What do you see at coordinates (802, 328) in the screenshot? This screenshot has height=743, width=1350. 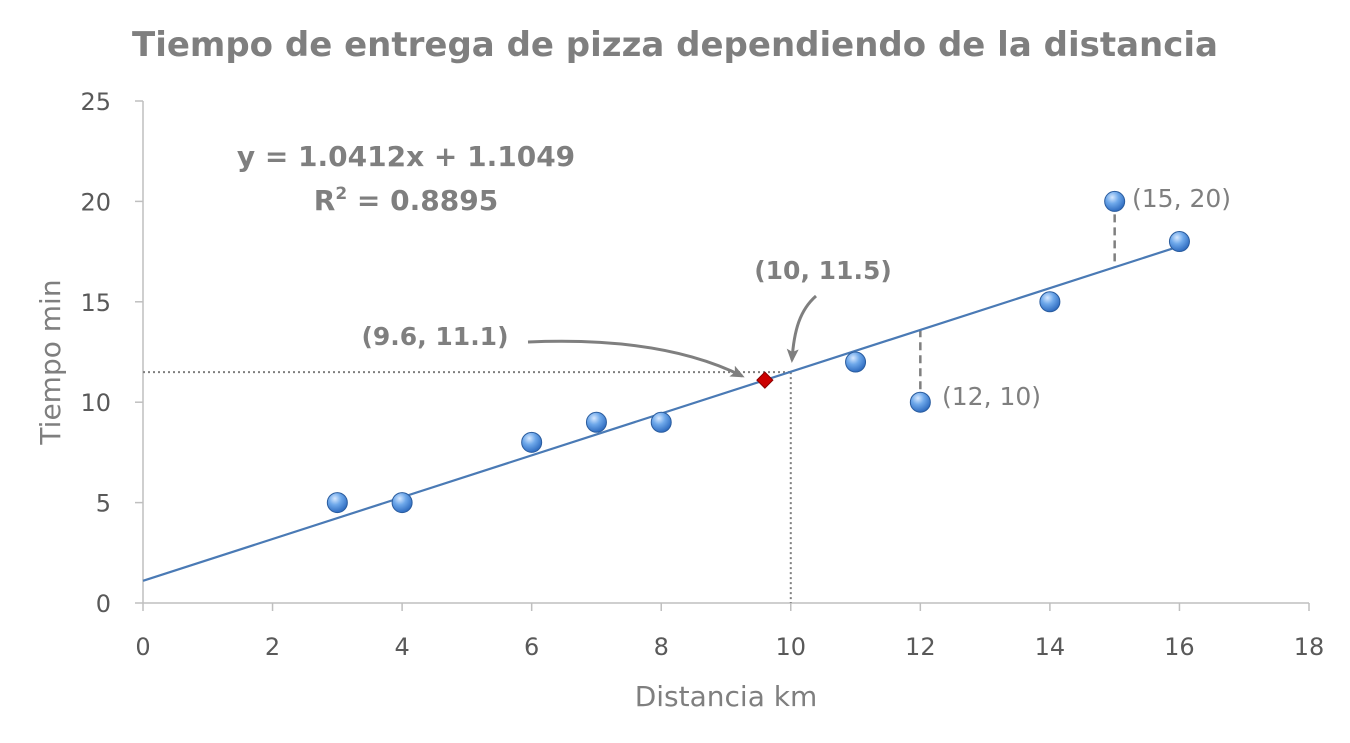 I see `reference-arrow` at bounding box center [802, 328].